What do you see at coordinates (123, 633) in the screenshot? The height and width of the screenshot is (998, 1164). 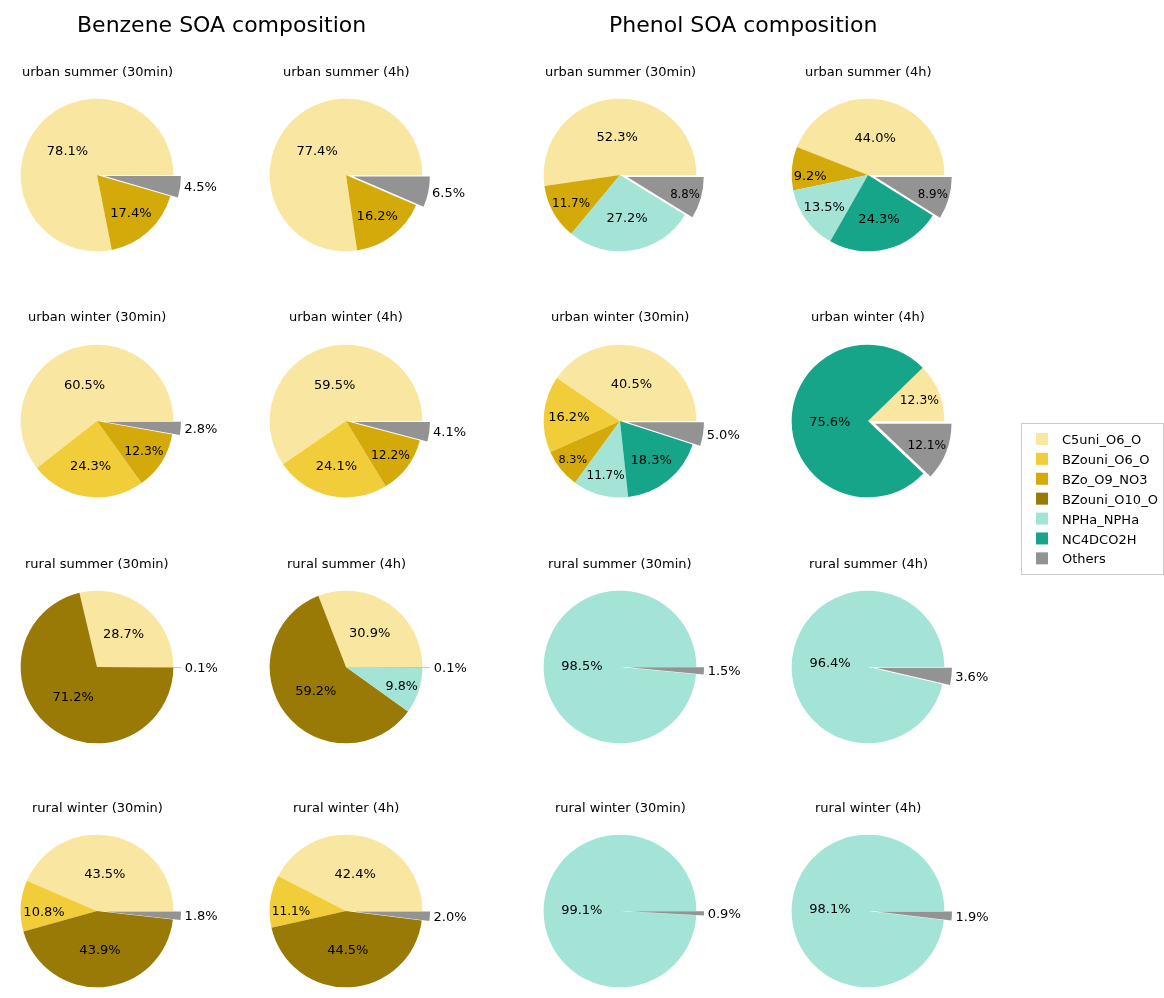 I see `data-label: 28.7%` at bounding box center [123, 633].